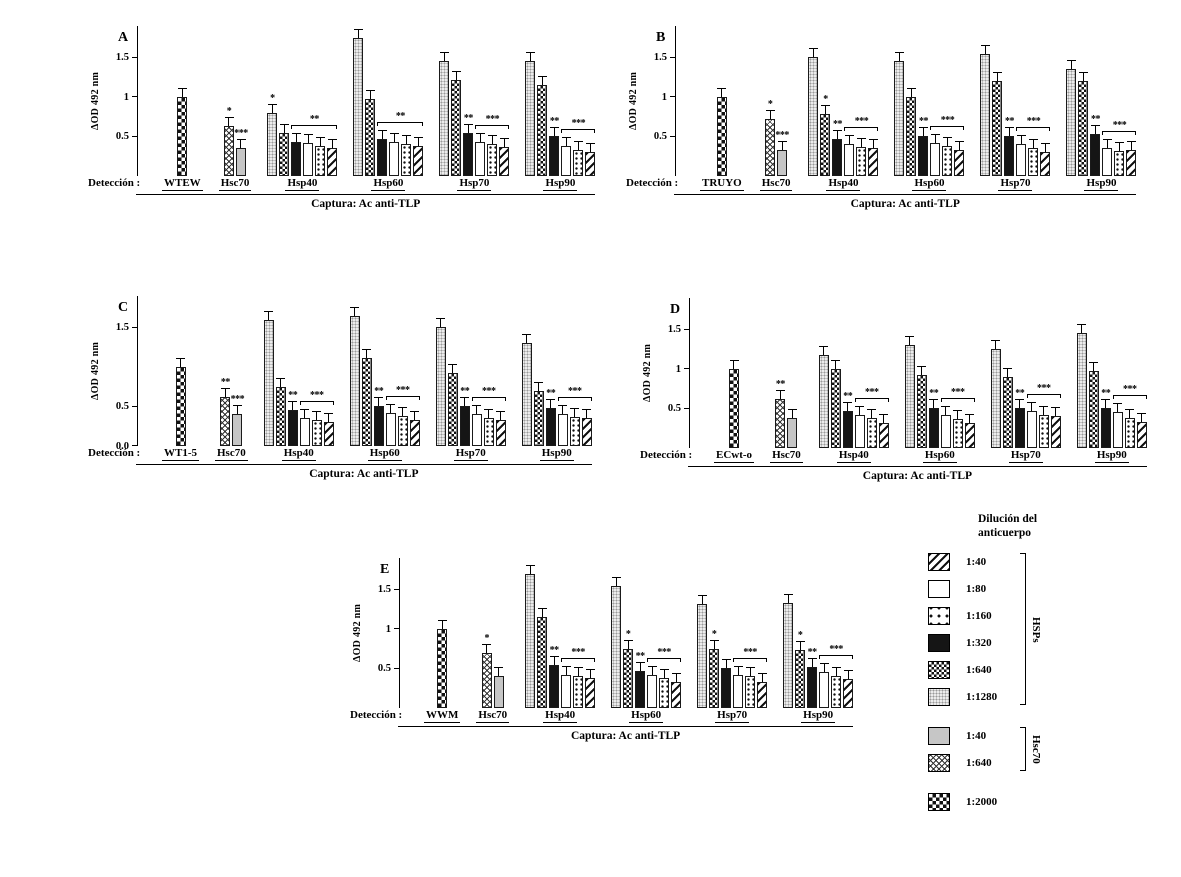 The width and height of the screenshot is (1181, 877). Describe the element at coordinates (939, 736) in the screenshot. I see `gray-swatch` at that location.